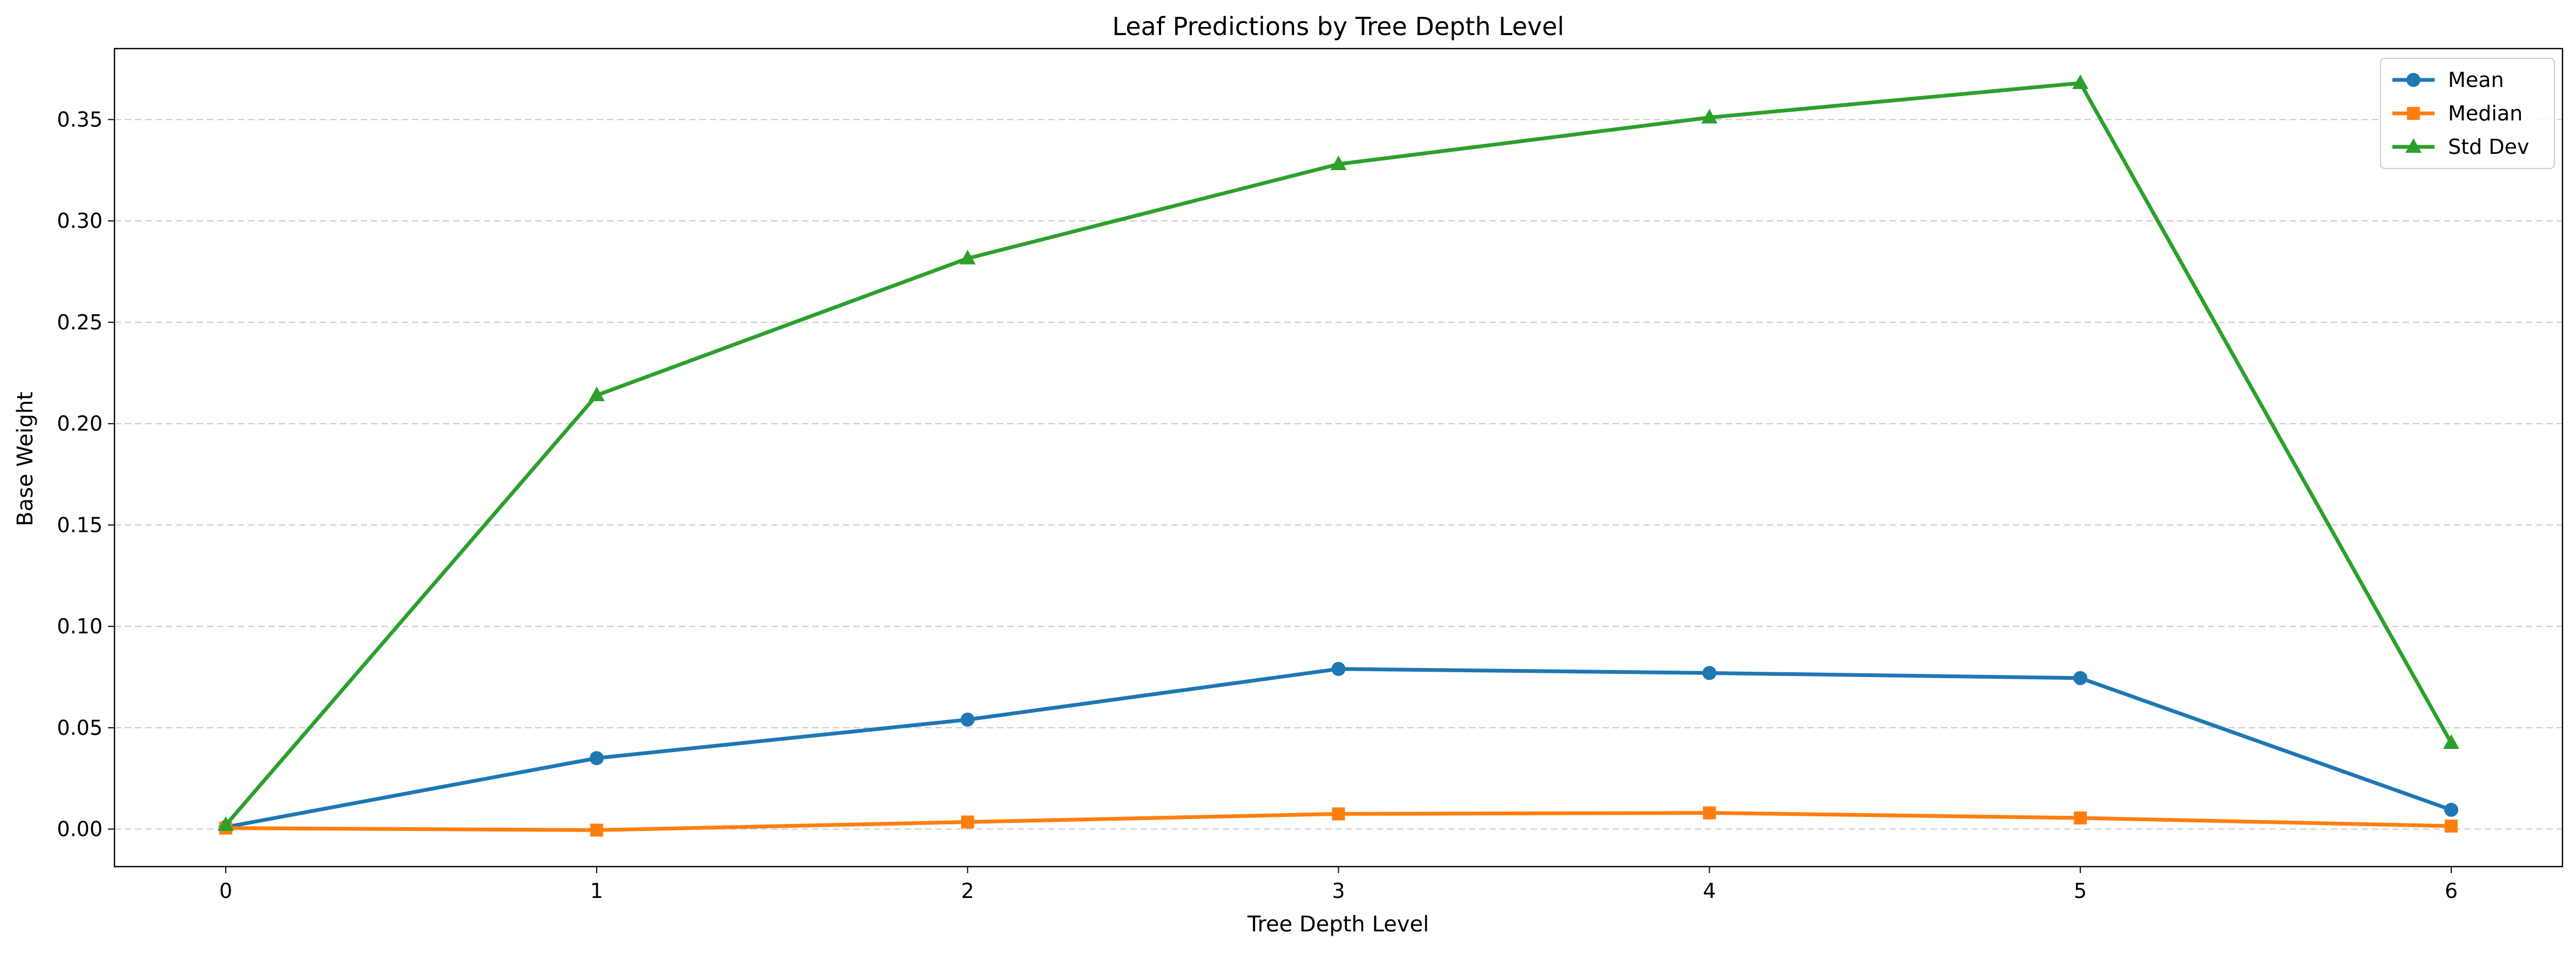 This screenshot has width=2576, height=953. Describe the element at coordinates (2413, 80) in the screenshot. I see `legend-marker-mean` at that location.